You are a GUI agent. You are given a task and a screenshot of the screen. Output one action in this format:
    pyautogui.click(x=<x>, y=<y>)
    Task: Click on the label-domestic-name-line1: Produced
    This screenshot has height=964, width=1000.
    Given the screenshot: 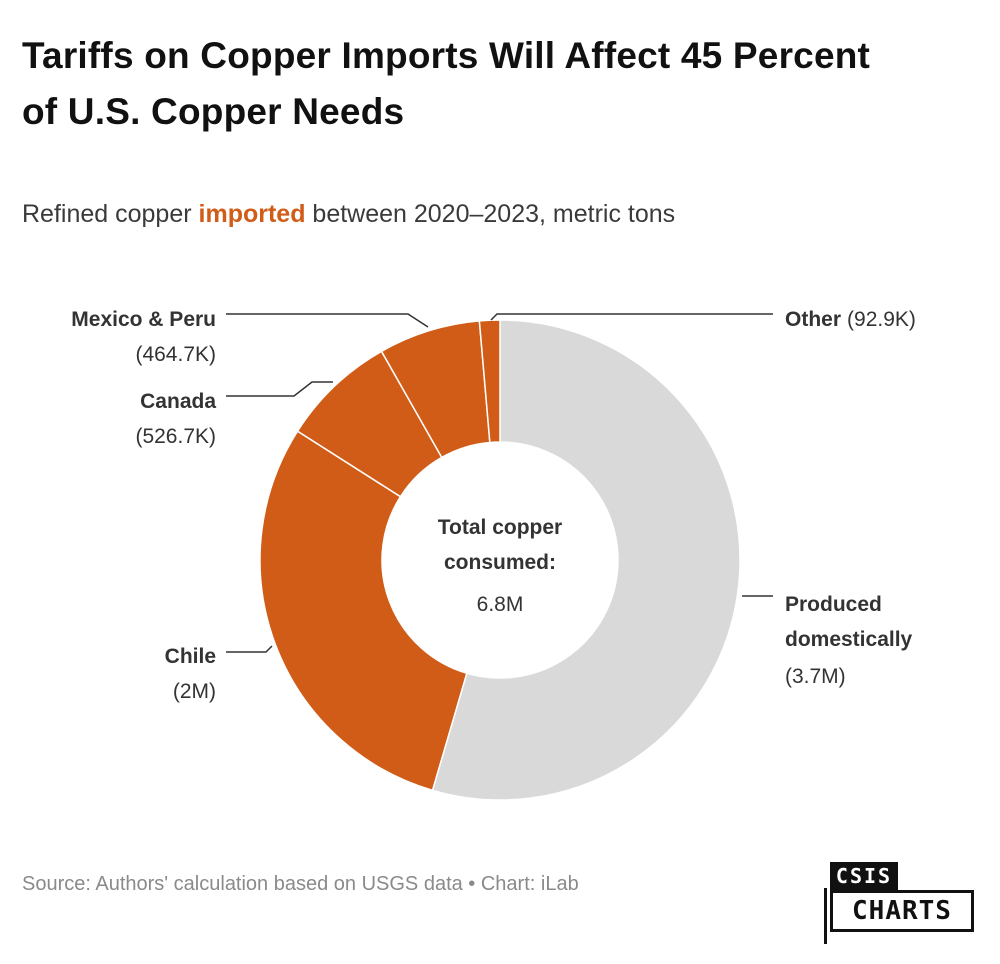 What is the action you would take?
    pyautogui.click(x=833, y=604)
    